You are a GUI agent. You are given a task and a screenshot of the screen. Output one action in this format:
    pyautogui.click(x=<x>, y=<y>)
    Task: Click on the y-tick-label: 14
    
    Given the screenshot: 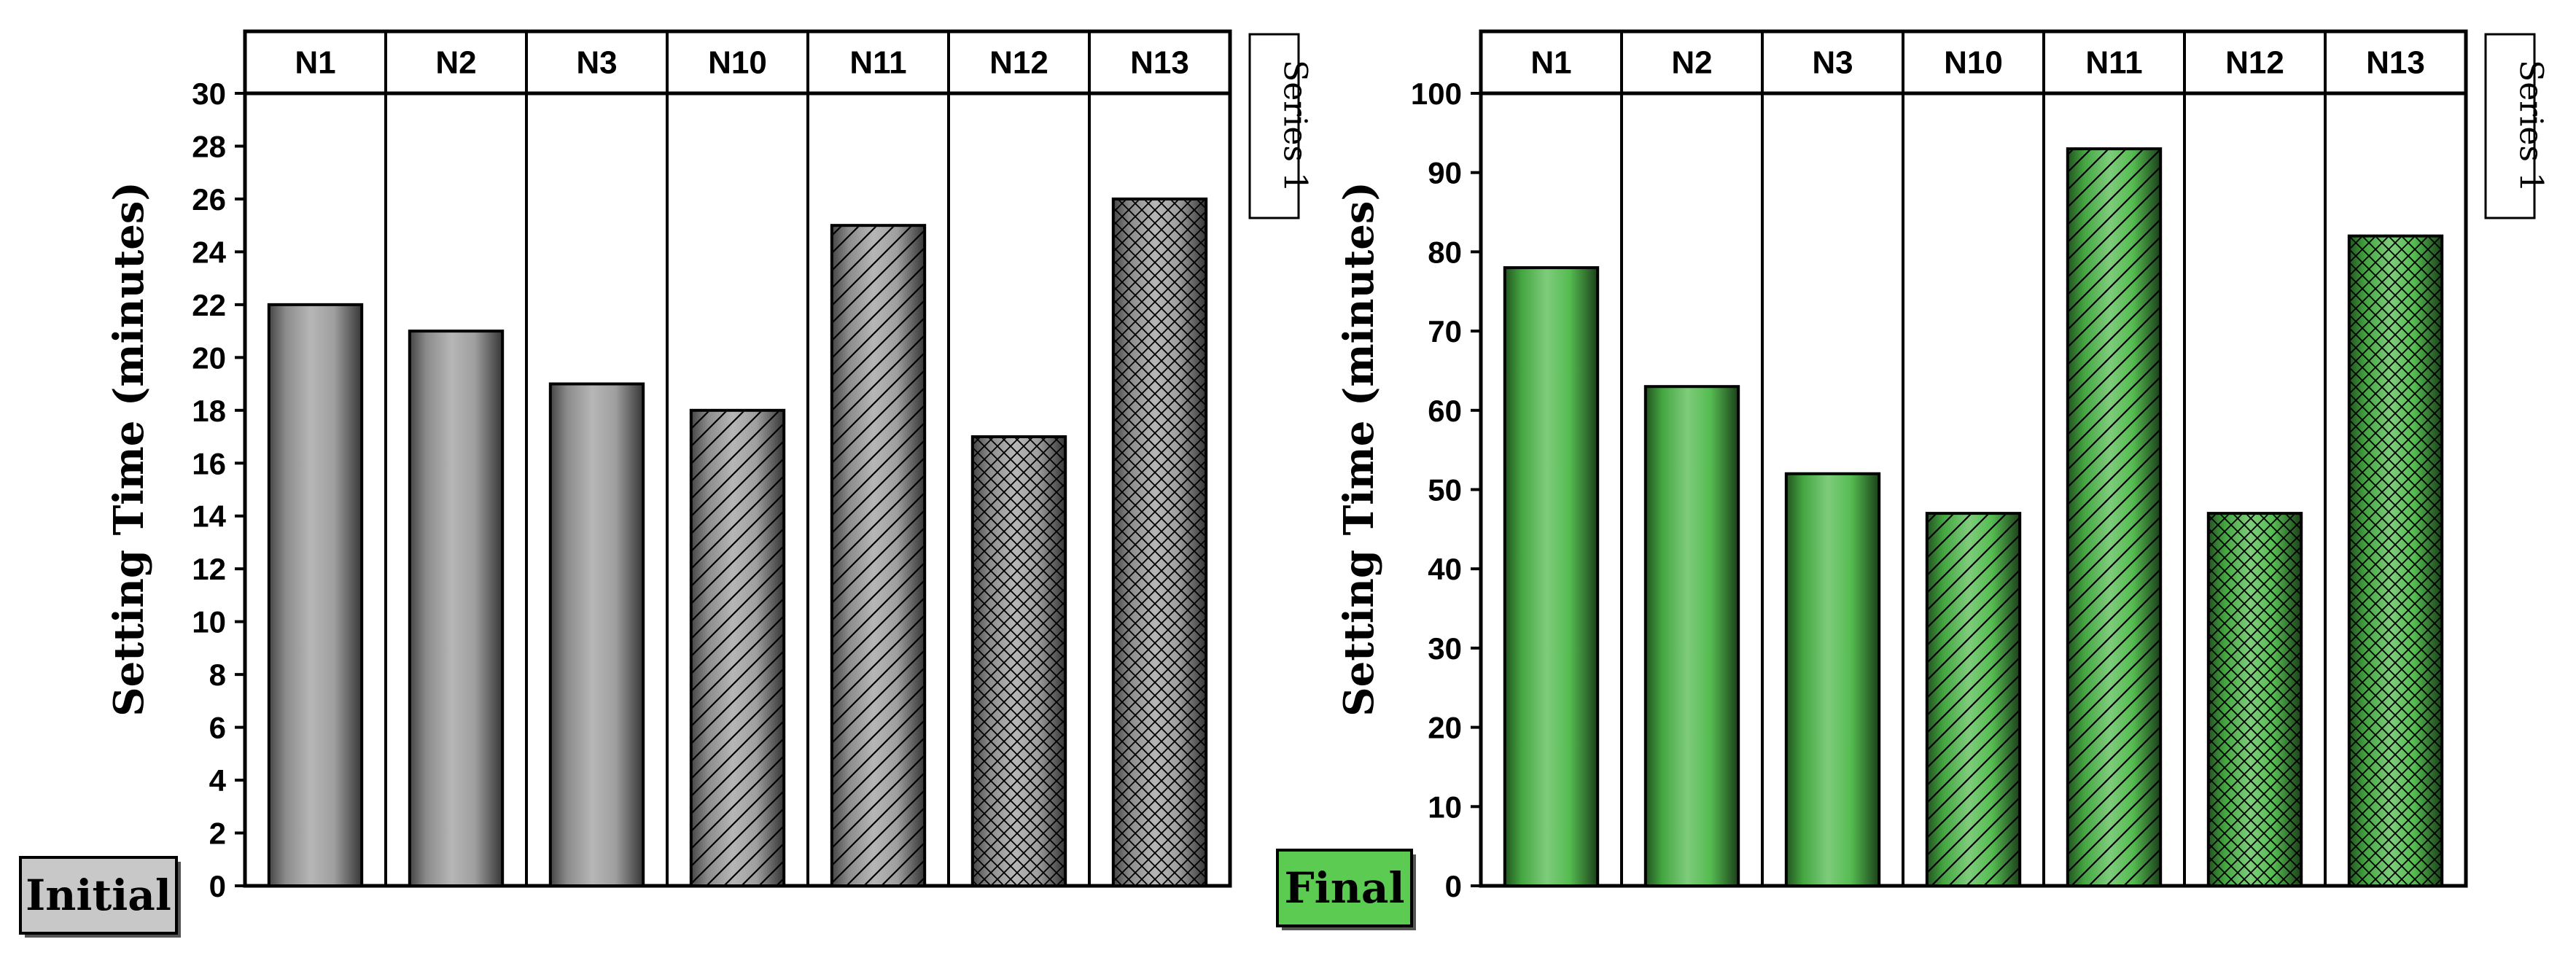 What is the action you would take?
    pyautogui.click(x=209, y=516)
    